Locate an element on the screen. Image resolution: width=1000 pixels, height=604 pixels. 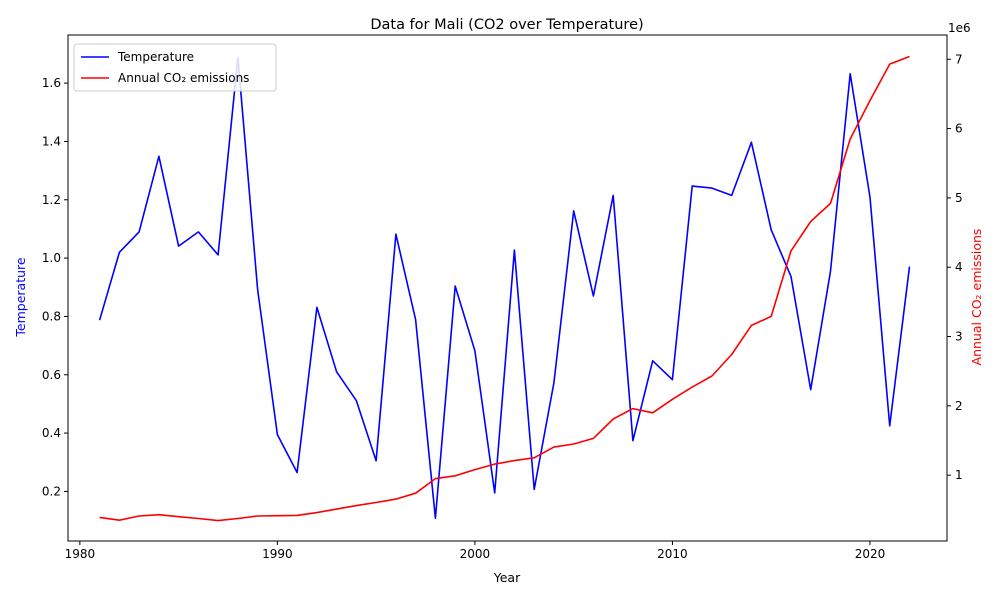
y-right-tick-label: 4 is located at coordinates (959, 267).